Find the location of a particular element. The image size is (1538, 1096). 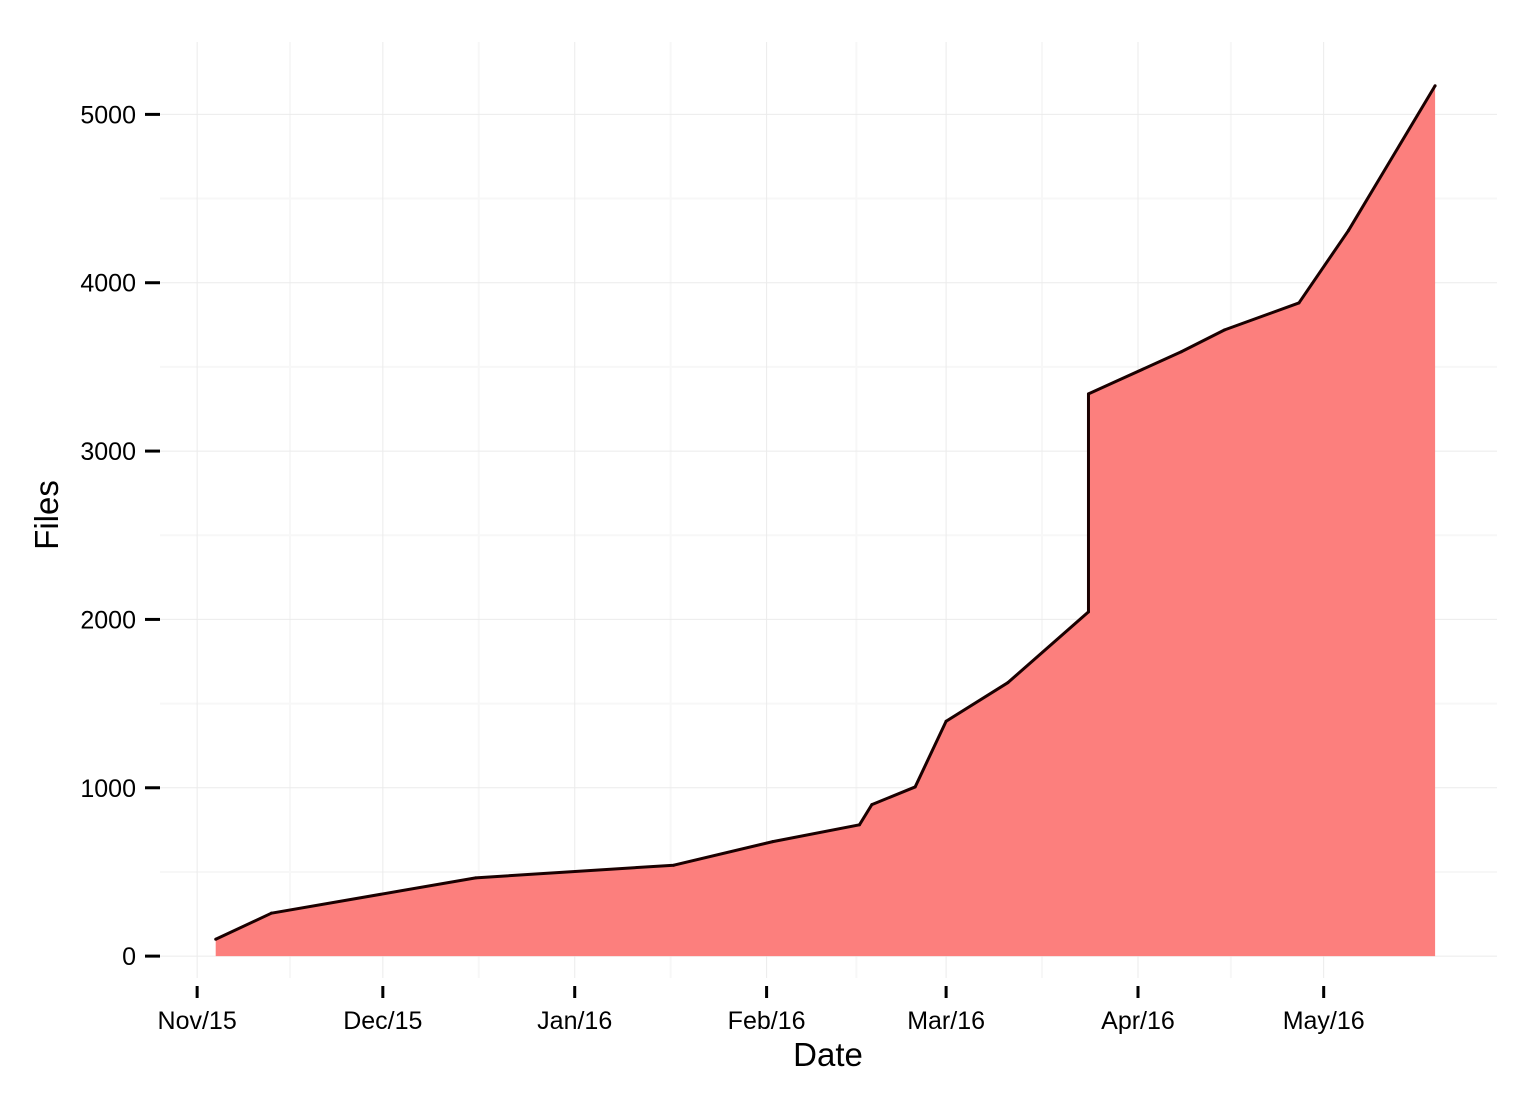

x-tick-label: May/16 is located at coordinates (1324, 1021).